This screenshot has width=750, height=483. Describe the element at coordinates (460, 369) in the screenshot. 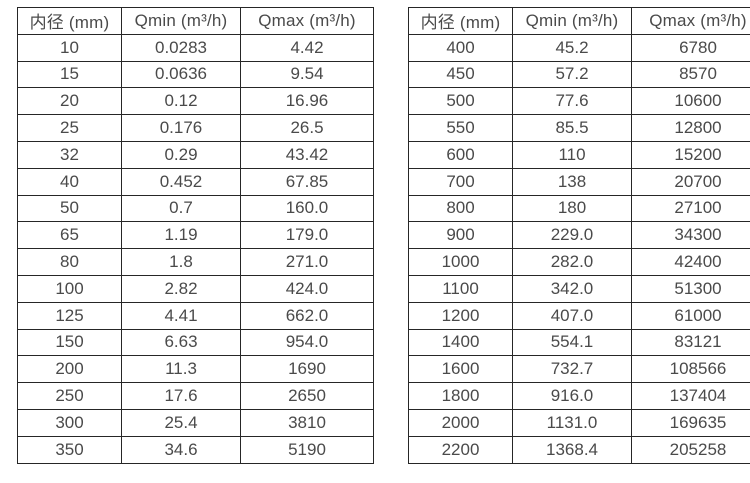

I see `table-cell: 1600` at that location.